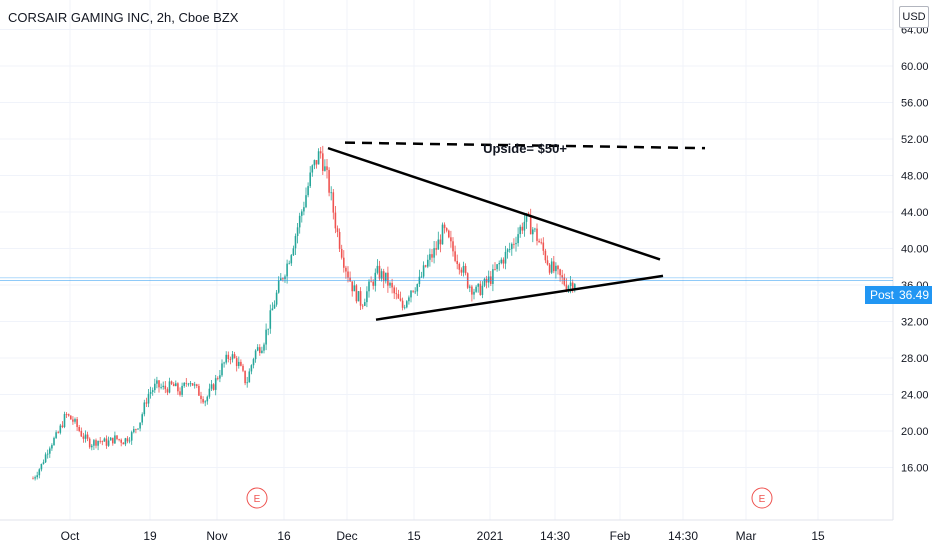 The image size is (932, 550). I want to click on chart-title: CORSAIR GAMING INC, 2h, Cboe BZX, so click(123, 17).